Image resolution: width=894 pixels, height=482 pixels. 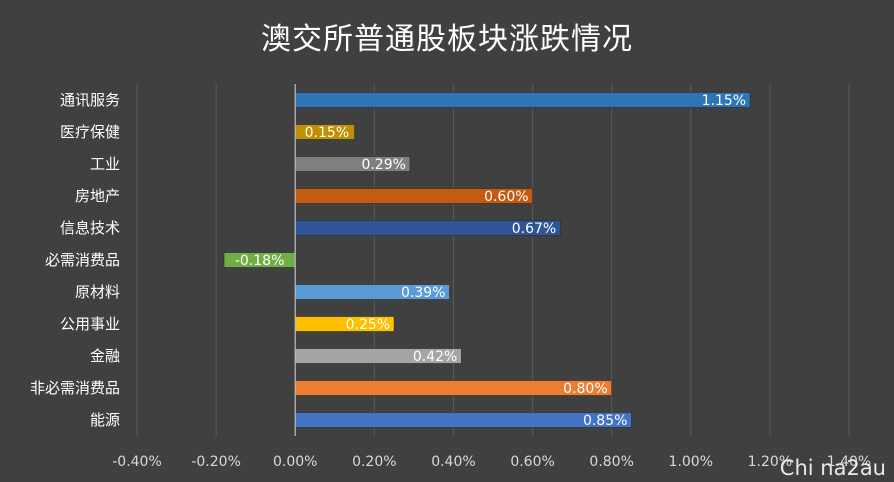 What do you see at coordinates (97, 196) in the screenshot?
I see `category-label: 房地产` at bounding box center [97, 196].